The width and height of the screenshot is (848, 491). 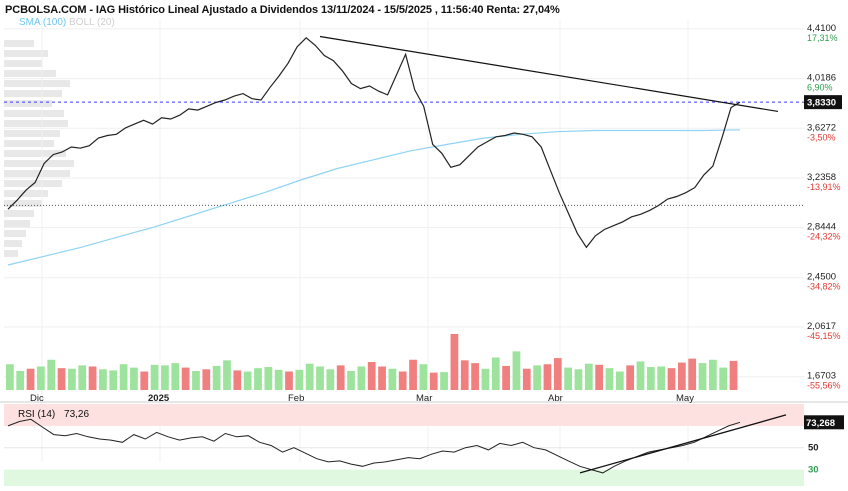 I want to click on percent-tick-label: -13,91%, so click(x=824, y=187).